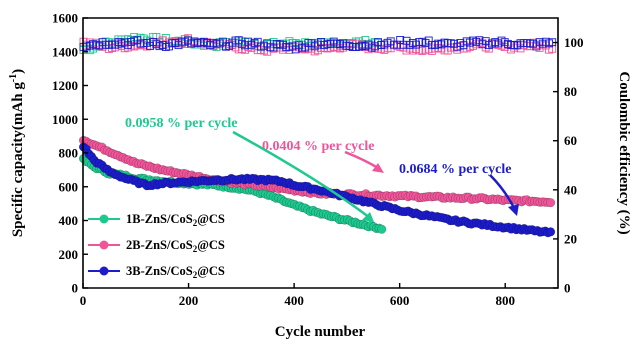  Describe the element at coordinates (69, 186) in the screenshot. I see `y-tick-label: 600` at that location.